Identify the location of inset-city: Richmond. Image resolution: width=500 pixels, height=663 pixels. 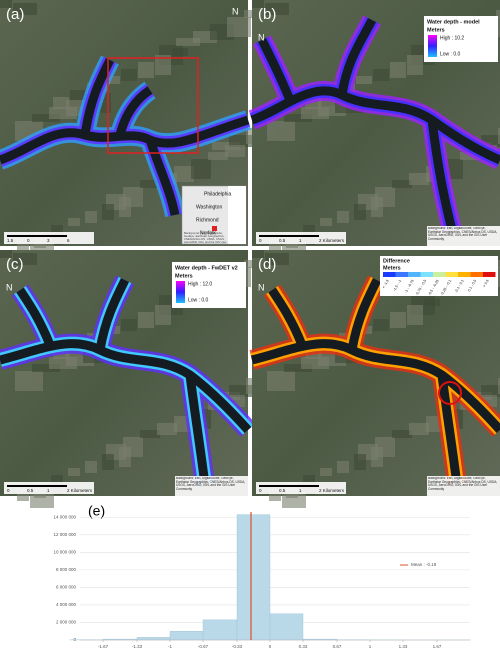
(207, 220).